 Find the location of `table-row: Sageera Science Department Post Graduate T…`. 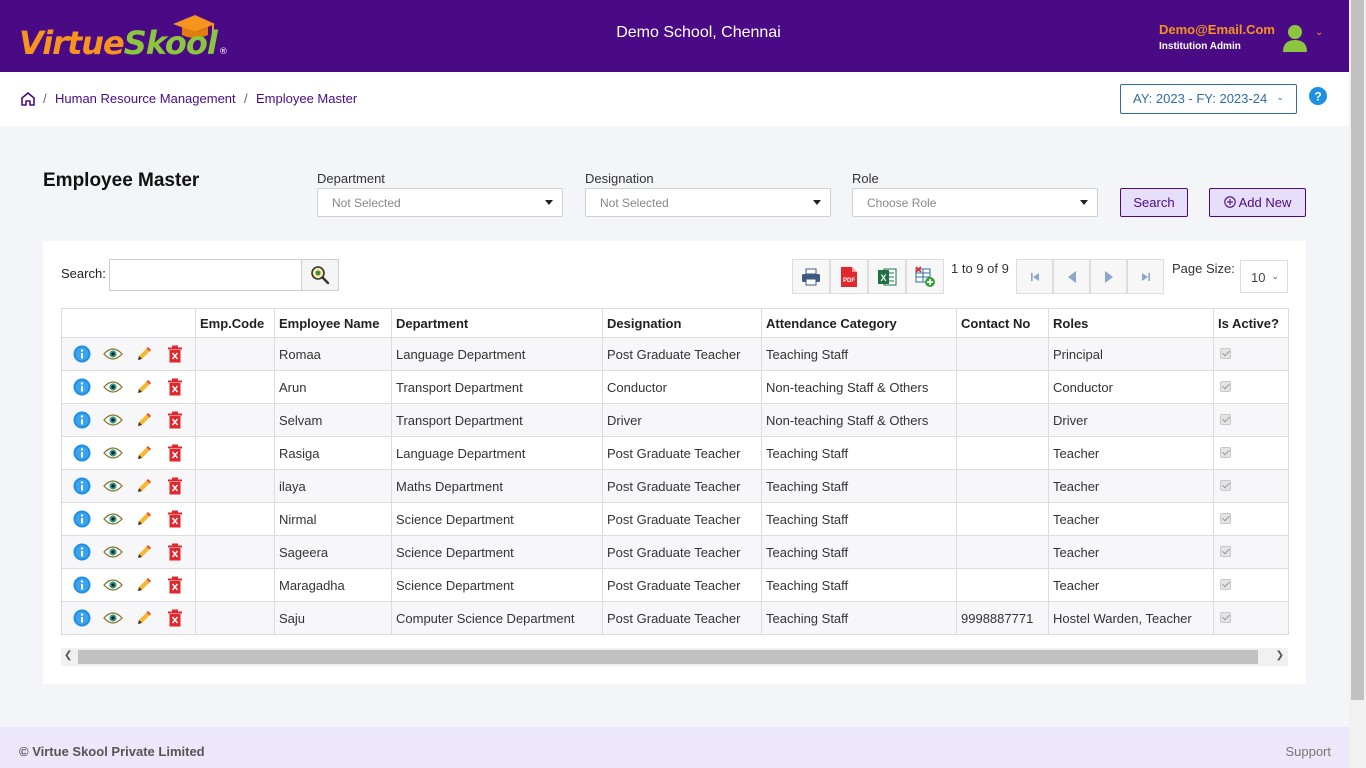

table-row: Sageera Science Department Post Graduate T… is located at coordinates (675, 552).